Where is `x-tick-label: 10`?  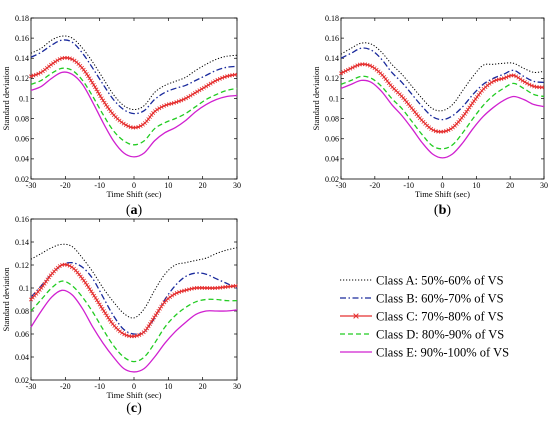 x-tick-label: 10 is located at coordinates (476, 185).